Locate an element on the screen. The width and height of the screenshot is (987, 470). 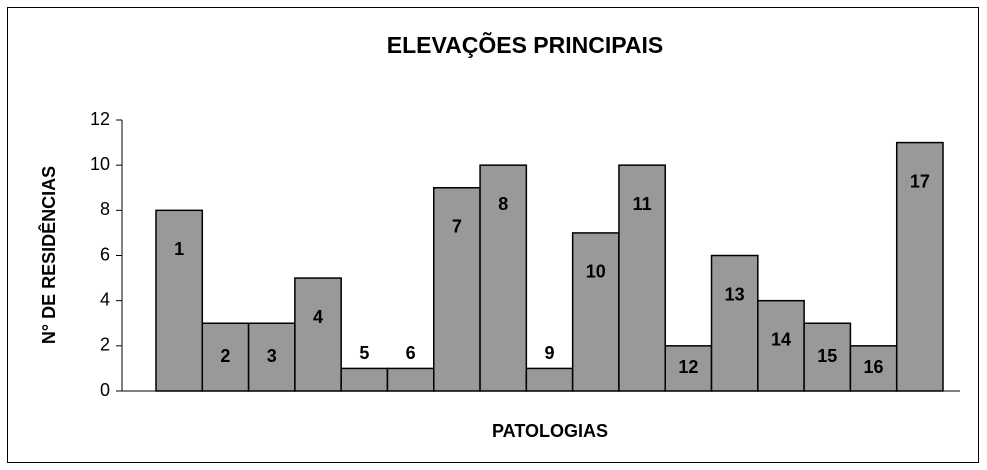
category-label: 2 is located at coordinates (225, 356).